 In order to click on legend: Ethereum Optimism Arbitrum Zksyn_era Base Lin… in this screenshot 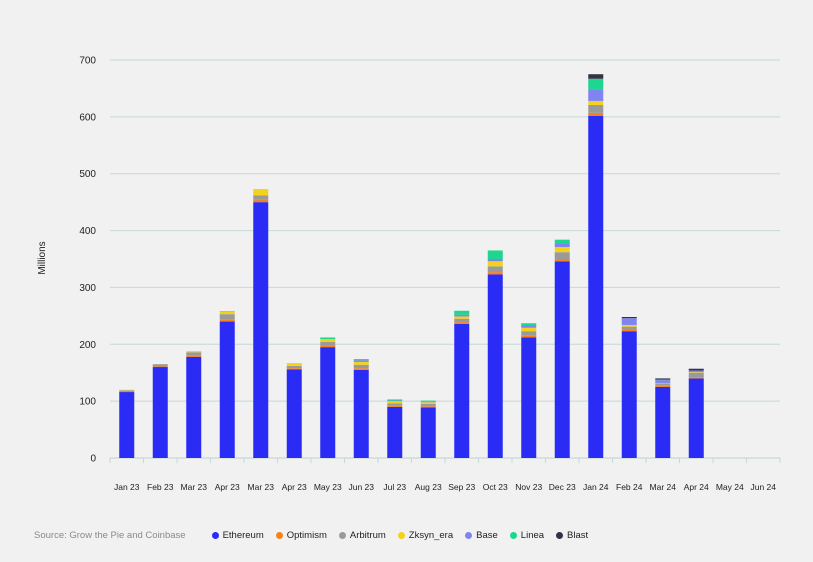, I will do `click(406, 535)`.